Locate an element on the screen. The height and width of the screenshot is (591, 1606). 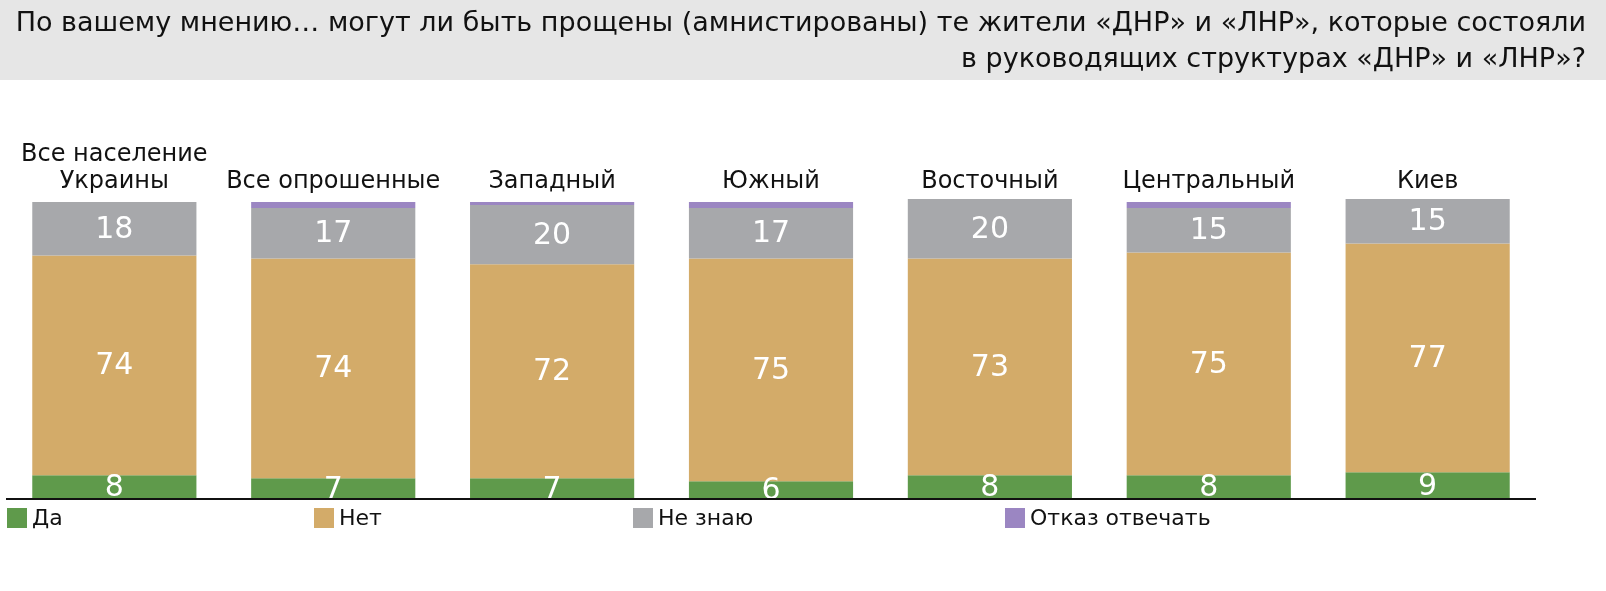
x-tick-label: Южный is located at coordinates (771, 180).